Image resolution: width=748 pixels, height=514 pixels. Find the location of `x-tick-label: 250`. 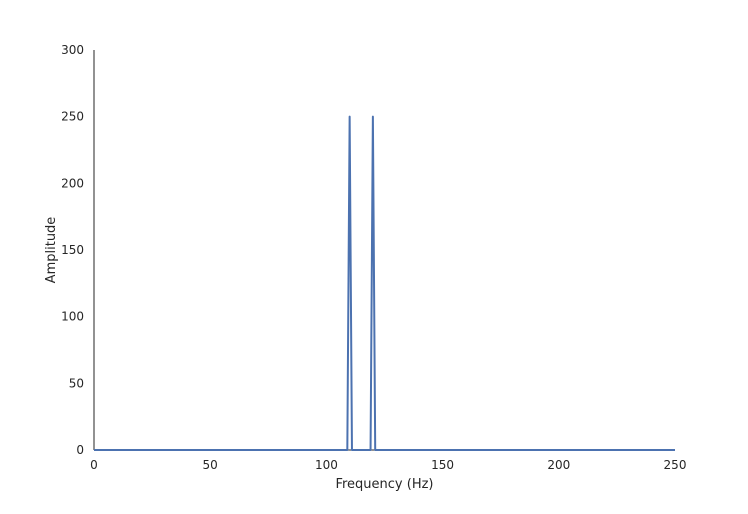

x-tick-label: 250 is located at coordinates (675, 465).